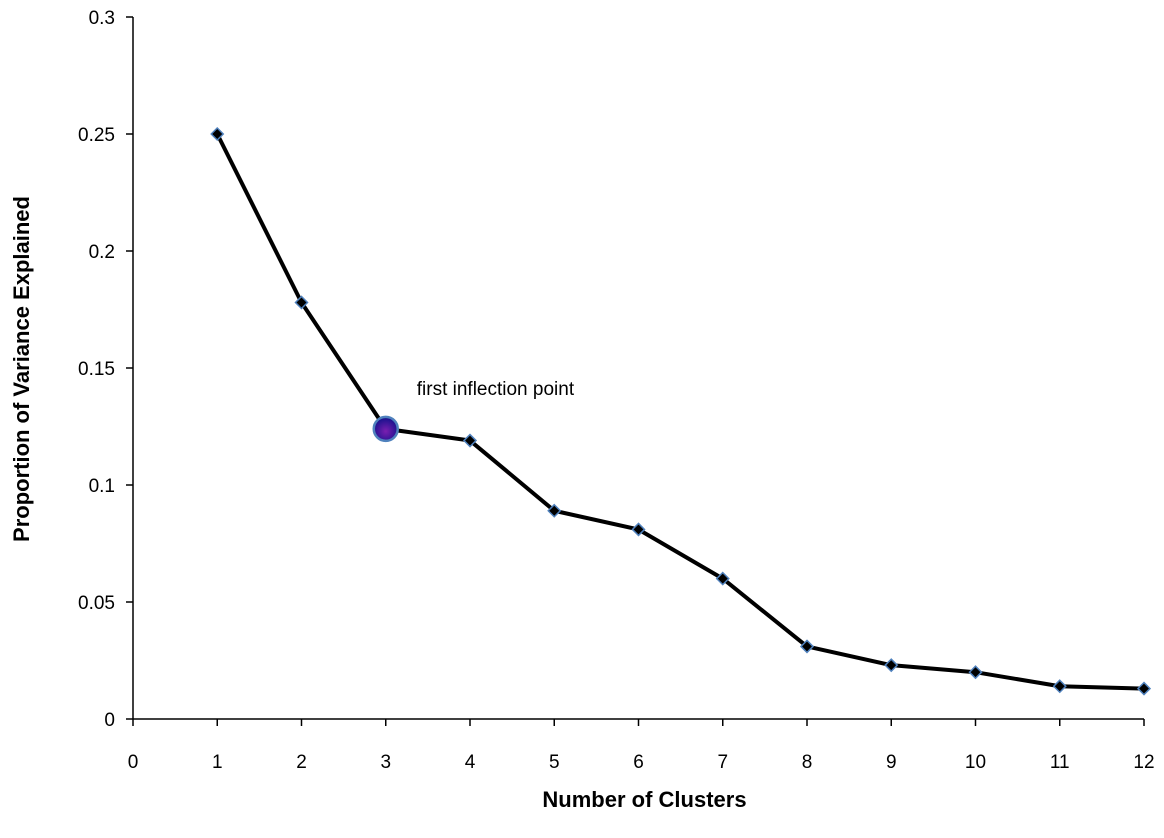 Image resolution: width=1164 pixels, height=838 pixels. What do you see at coordinates (975, 762) in the screenshot?
I see `x-tick-label: 10` at bounding box center [975, 762].